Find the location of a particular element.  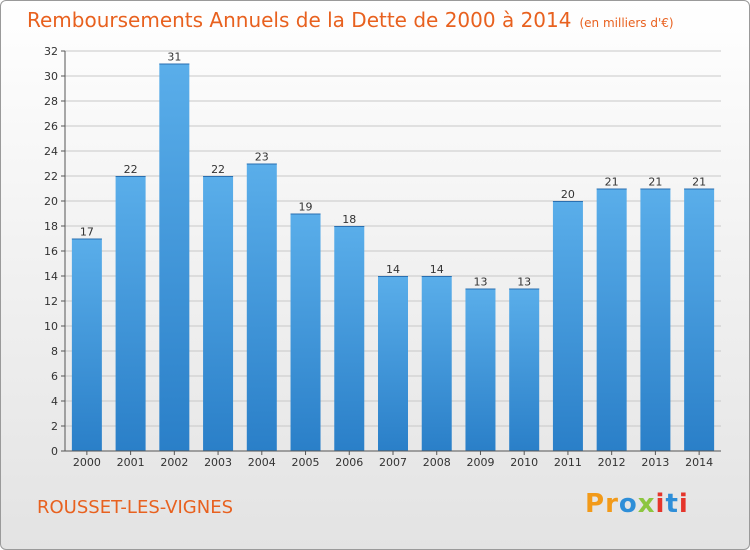

x-tick-label-2006: 2006 is located at coordinates (349, 462).